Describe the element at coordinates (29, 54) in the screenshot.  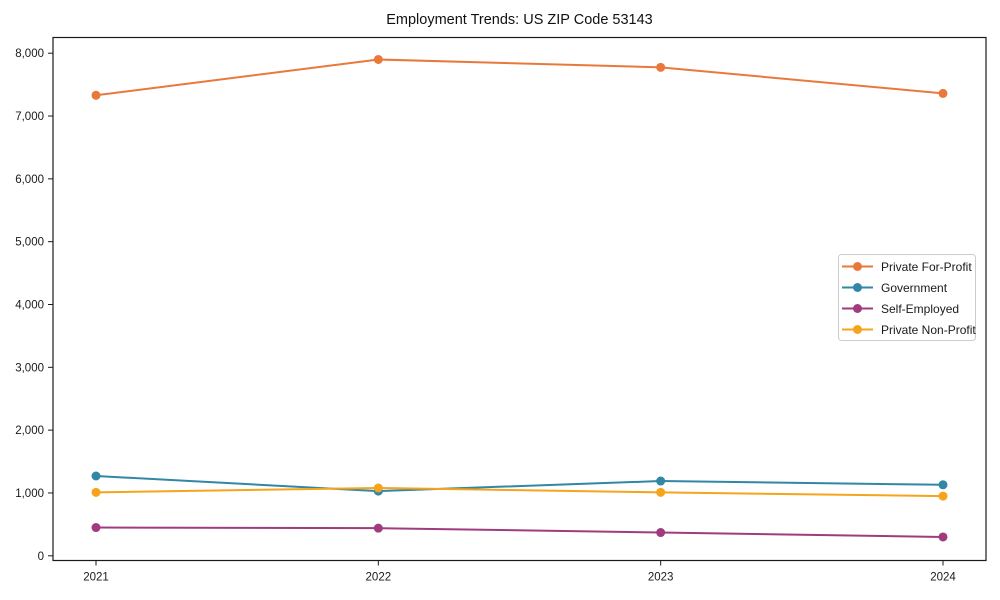
I see `y-tick-label: 8,000` at that location.